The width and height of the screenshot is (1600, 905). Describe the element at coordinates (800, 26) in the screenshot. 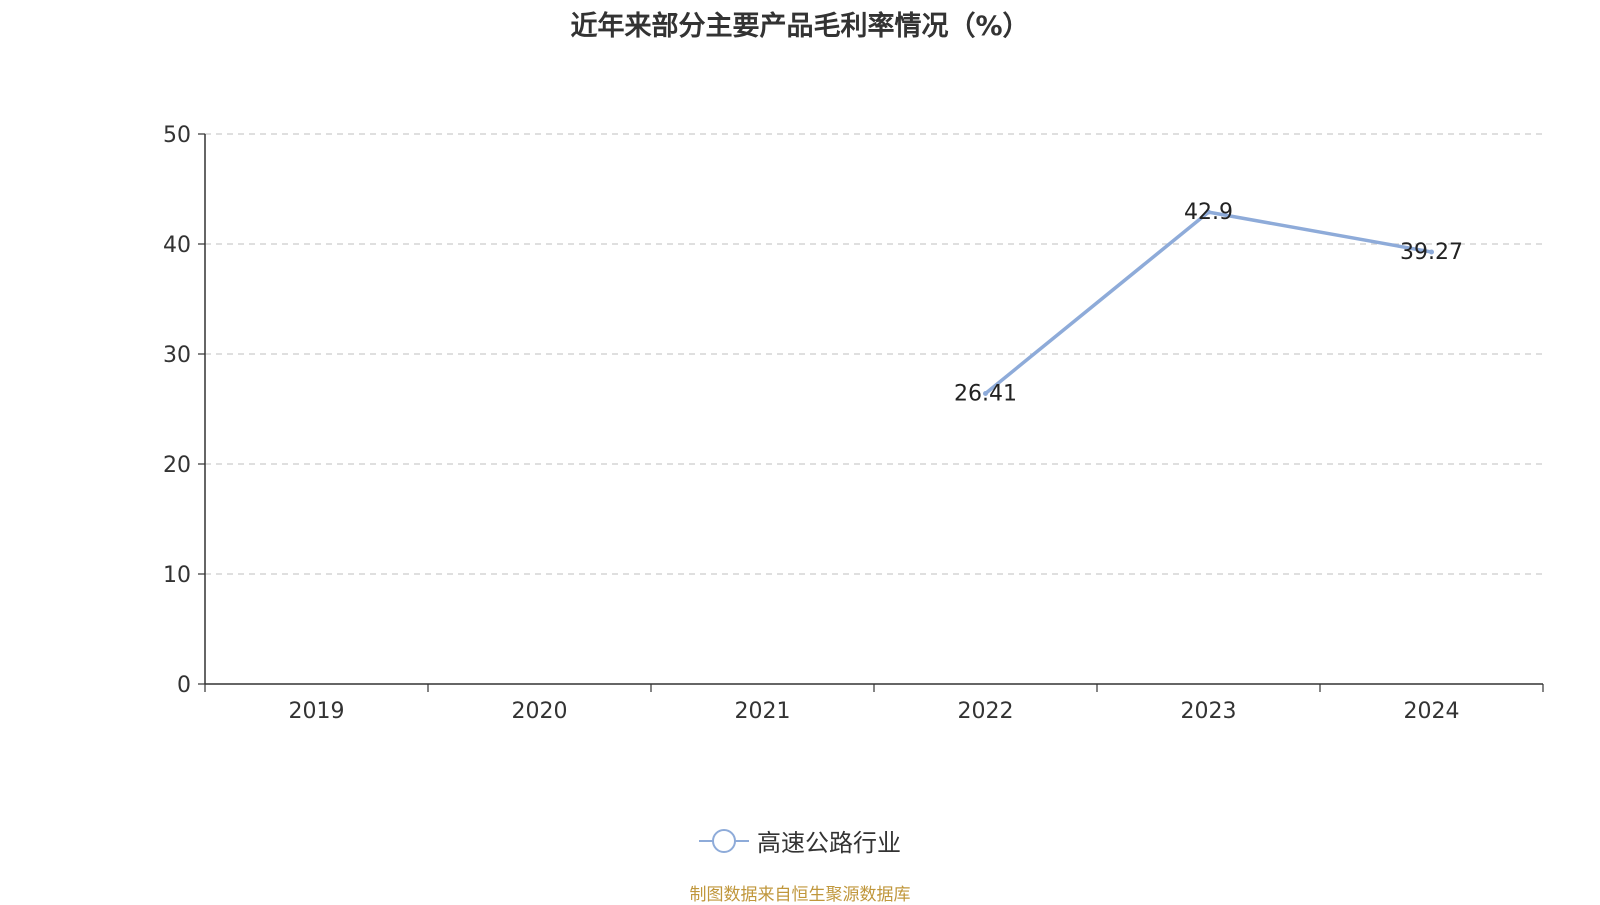

I see `chart-title: 近年来部分主要产品毛利率情况（%）` at that location.